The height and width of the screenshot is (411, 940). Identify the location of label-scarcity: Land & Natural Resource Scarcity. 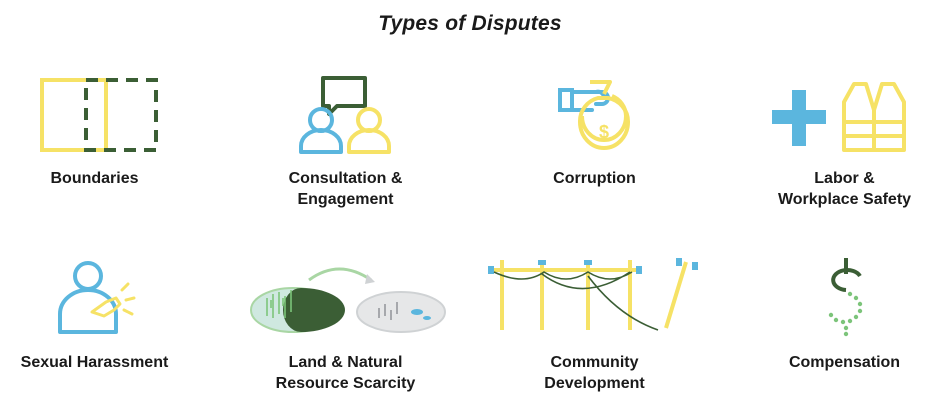
(345, 373).